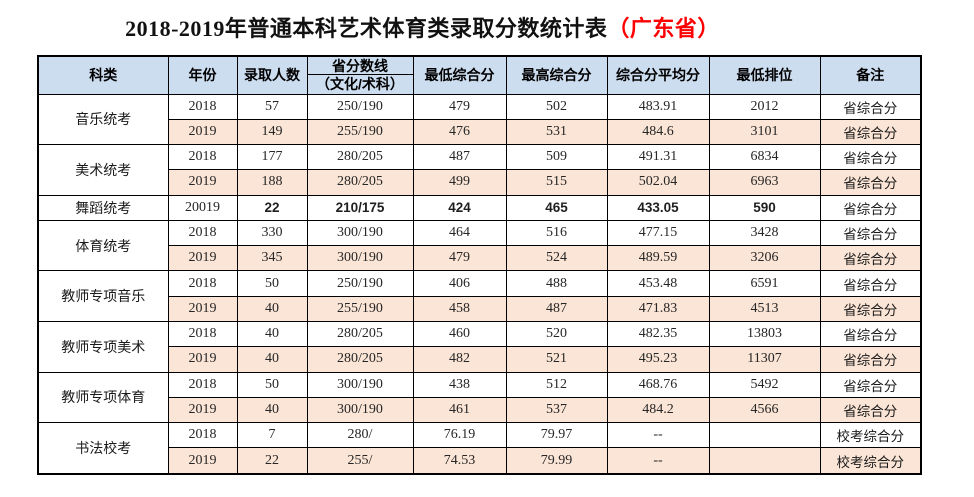  I want to click on header-avg-composite: 综合分平均分, so click(658, 75).